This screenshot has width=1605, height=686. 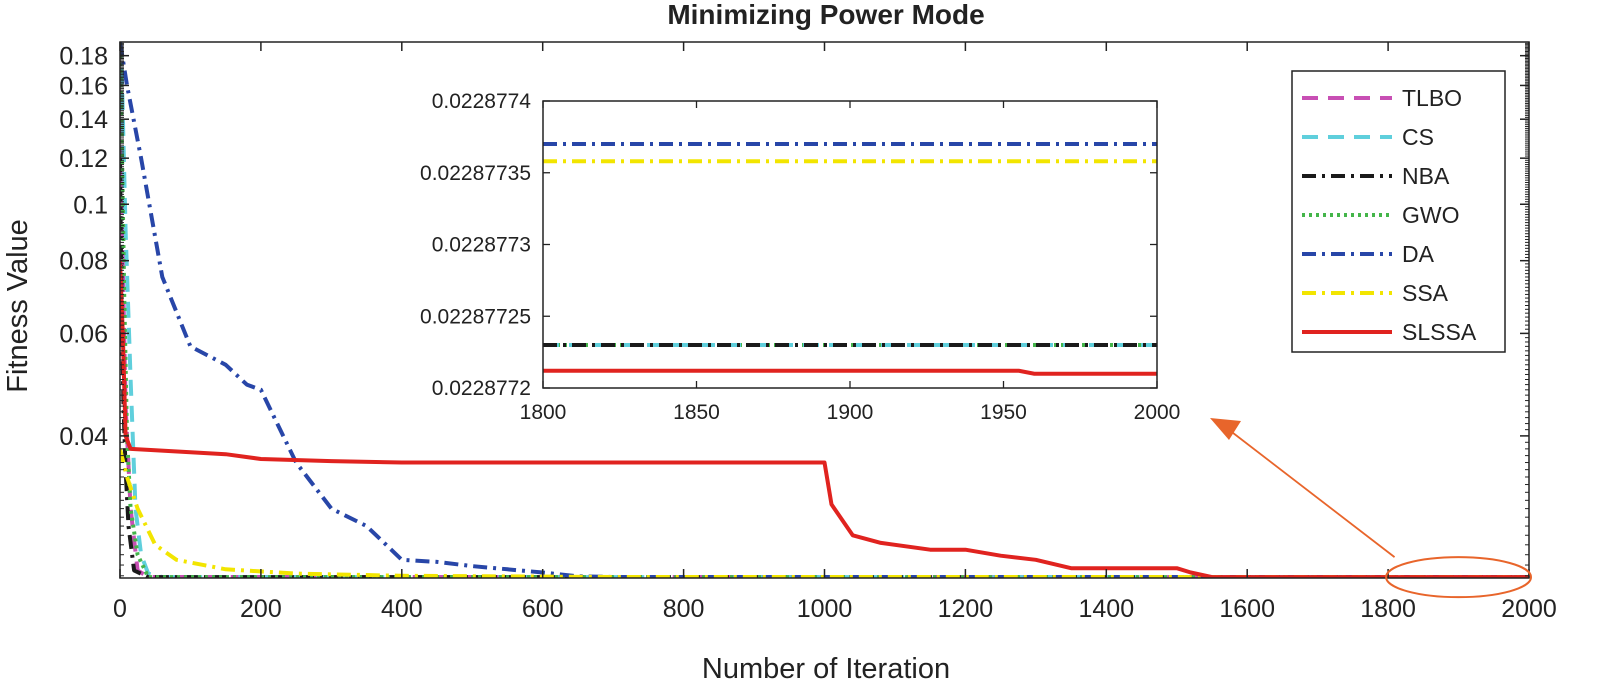 What do you see at coordinates (83, 159) in the screenshot?
I see `y-tick-label: 0.12` at bounding box center [83, 159].